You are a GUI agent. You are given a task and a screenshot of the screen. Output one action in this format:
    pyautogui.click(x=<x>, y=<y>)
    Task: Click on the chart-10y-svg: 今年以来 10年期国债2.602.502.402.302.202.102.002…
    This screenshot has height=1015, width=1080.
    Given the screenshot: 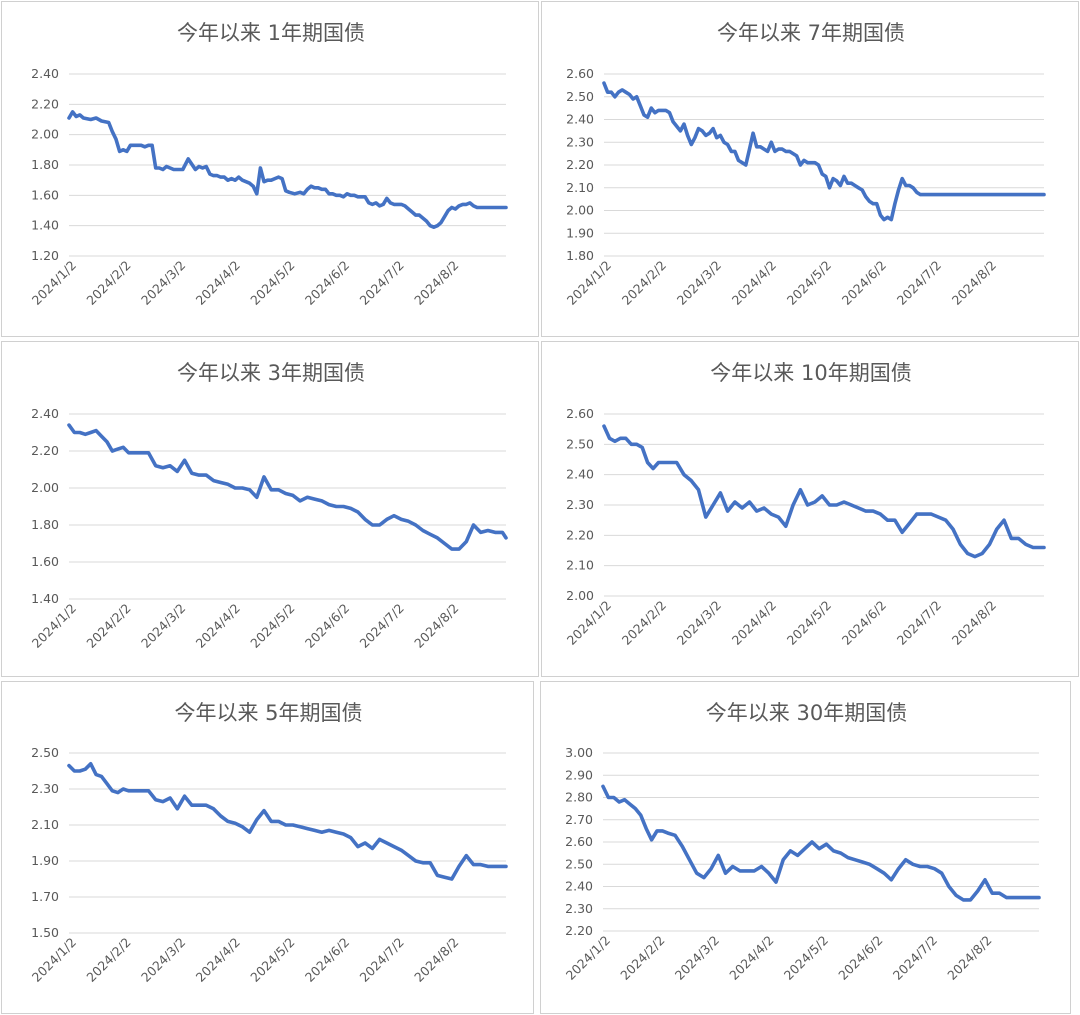 What is the action you would take?
    pyautogui.click(x=805, y=504)
    